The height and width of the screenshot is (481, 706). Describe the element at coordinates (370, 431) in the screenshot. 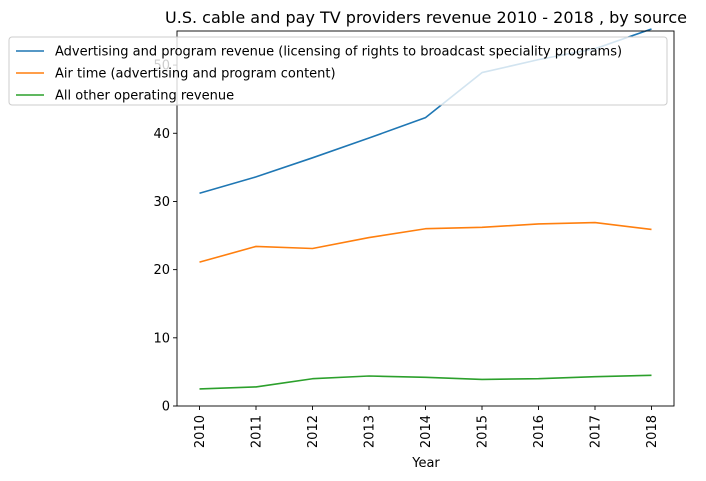

I see `x-tick-label: 2013` at that location.